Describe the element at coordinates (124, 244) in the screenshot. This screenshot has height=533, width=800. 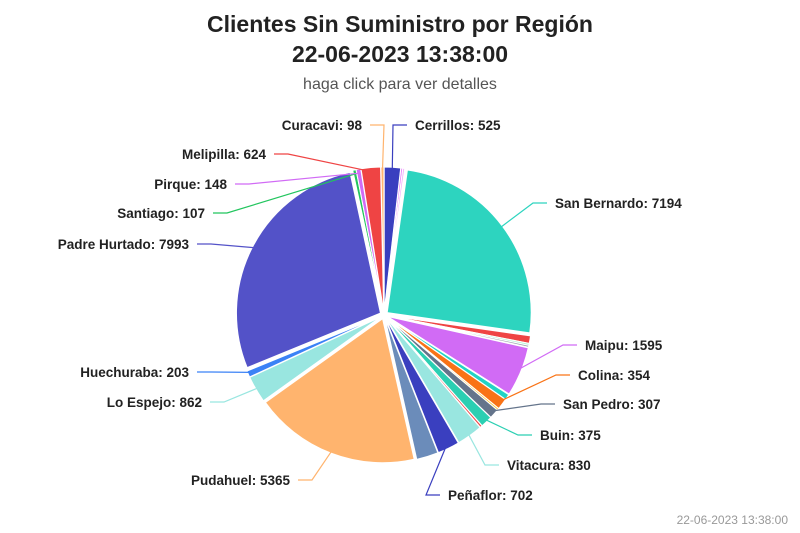
I see `data-label-padre-hurtado: Padre Hurtado: 7993` at that location.